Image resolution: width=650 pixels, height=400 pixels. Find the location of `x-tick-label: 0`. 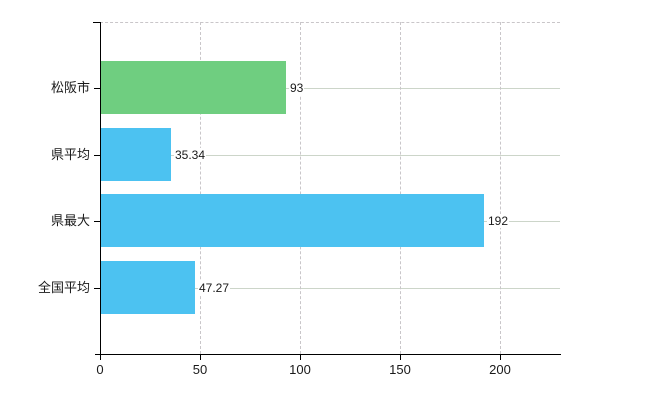

x-tick-label: 0 is located at coordinates (100, 369).